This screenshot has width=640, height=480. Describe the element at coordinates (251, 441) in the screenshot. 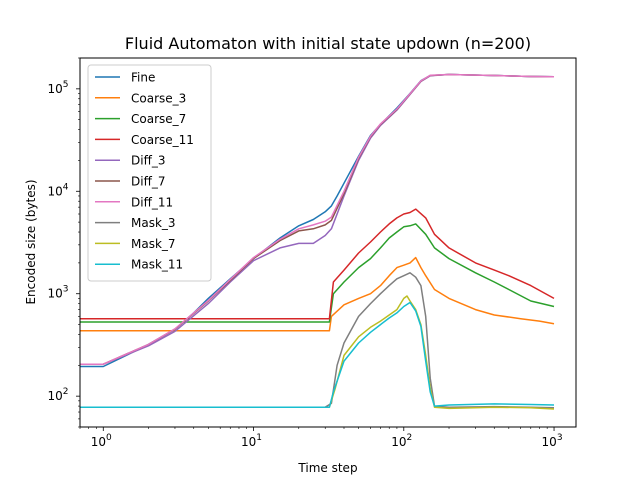

I see `x-tick-label: 10¹` at that location.